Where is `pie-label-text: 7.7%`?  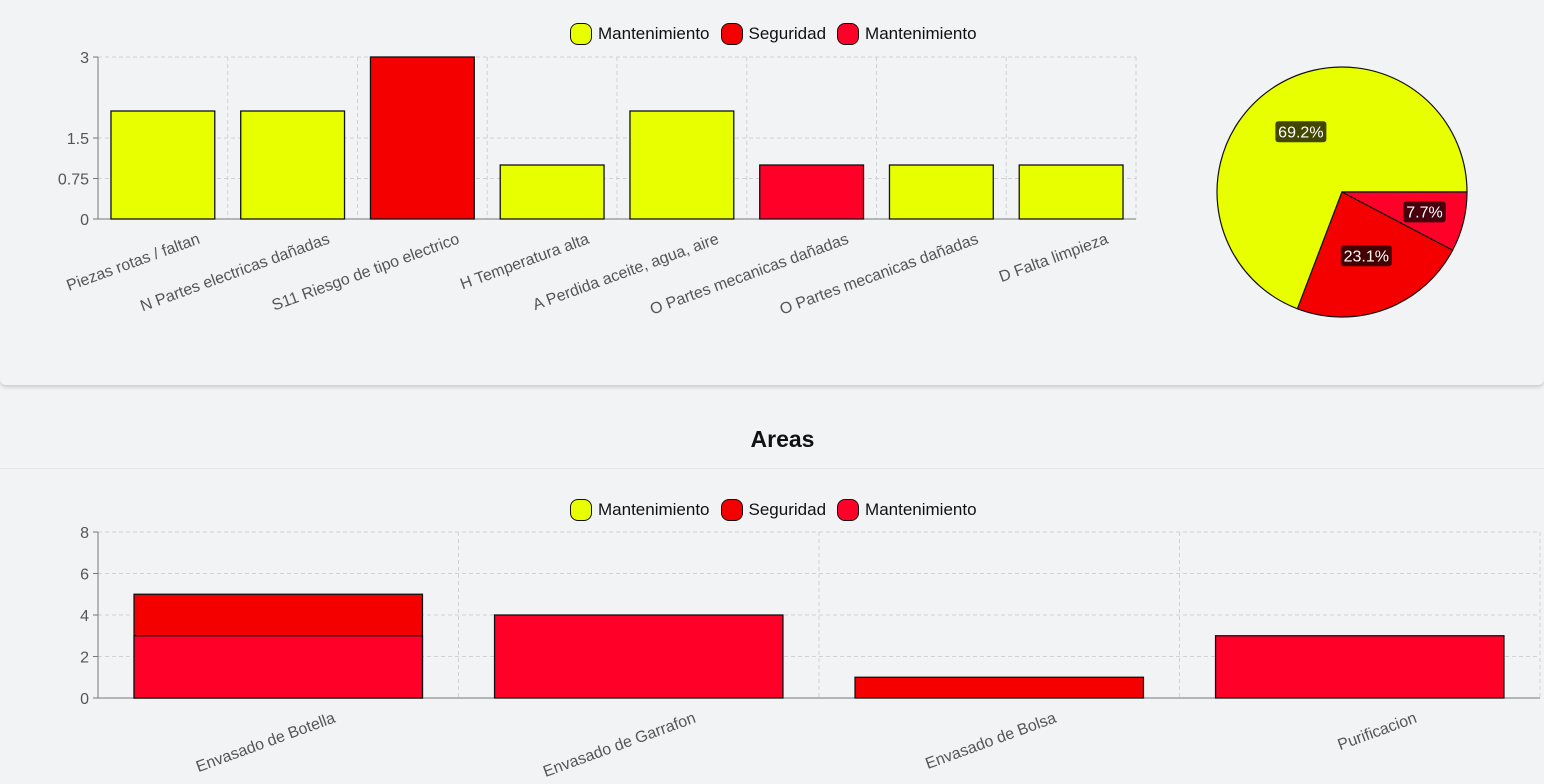
pie-label-text: 7.7% is located at coordinates (1424, 212).